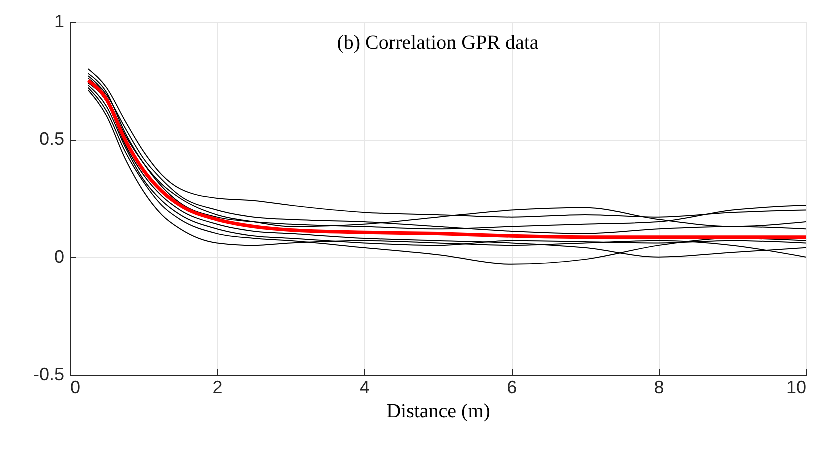 The height and width of the screenshot is (461, 827). What do you see at coordinates (365, 388) in the screenshot?
I see `x-tick-label: 4` at bounding box center [365, 388].